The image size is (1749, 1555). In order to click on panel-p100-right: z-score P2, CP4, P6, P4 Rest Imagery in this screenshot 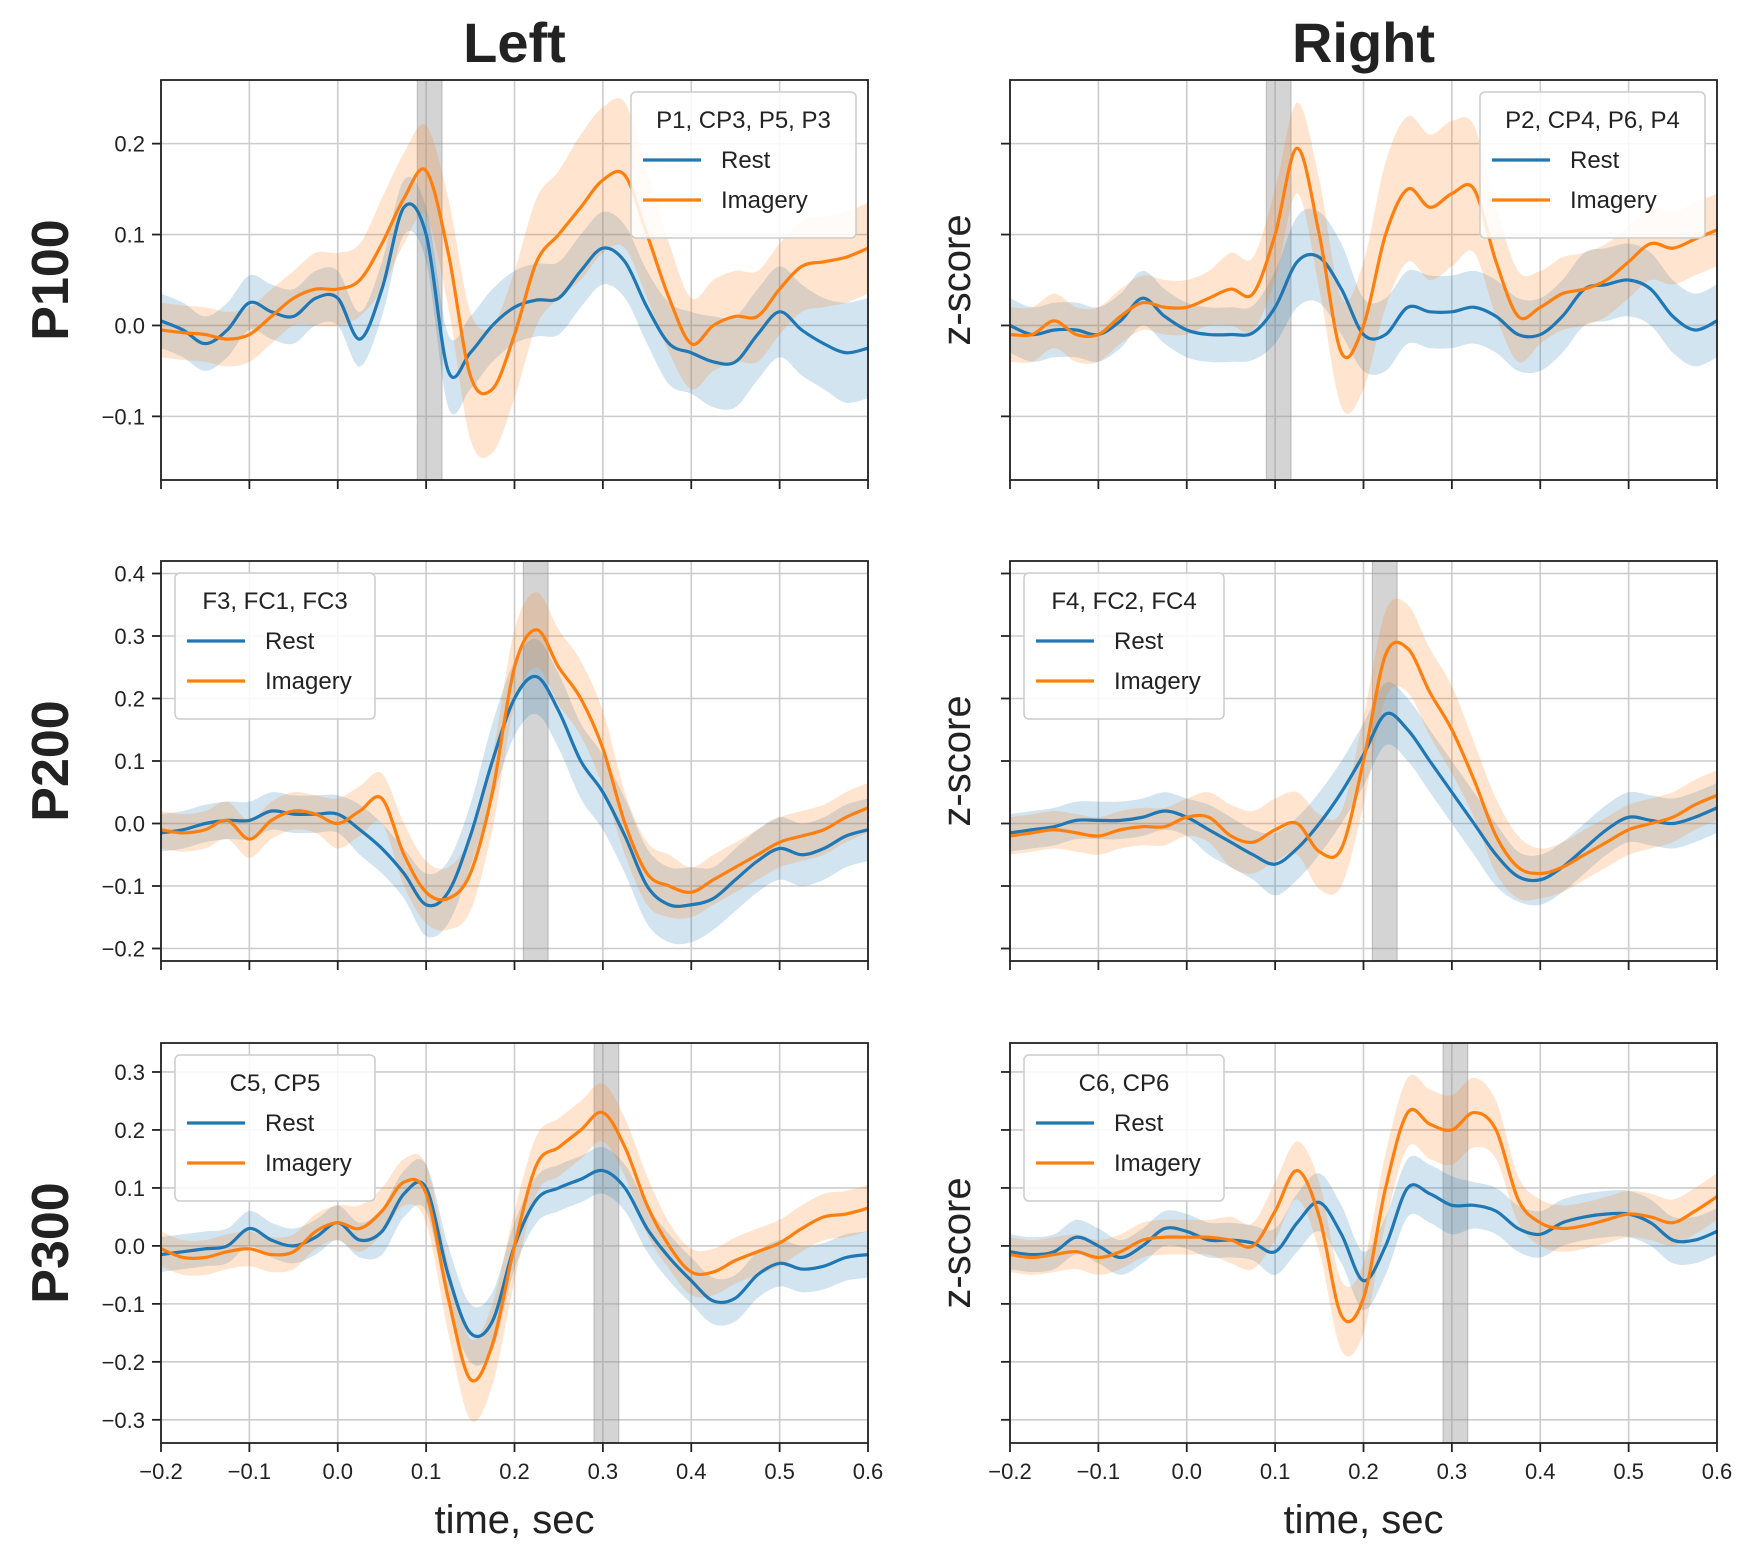, I will do `click(1326, 284)`.